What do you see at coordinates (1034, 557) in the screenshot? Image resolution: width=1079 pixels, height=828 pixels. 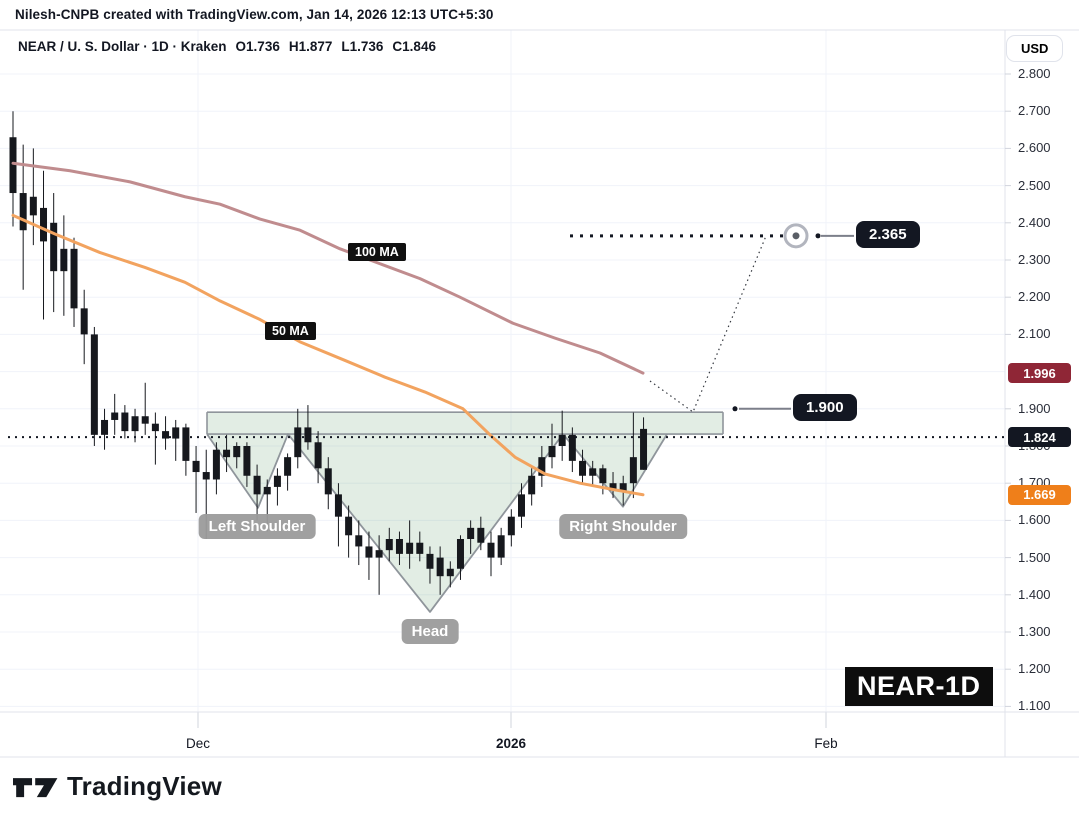 I see `price-axis-label: 1.500` at bounding box center [1034, 557].